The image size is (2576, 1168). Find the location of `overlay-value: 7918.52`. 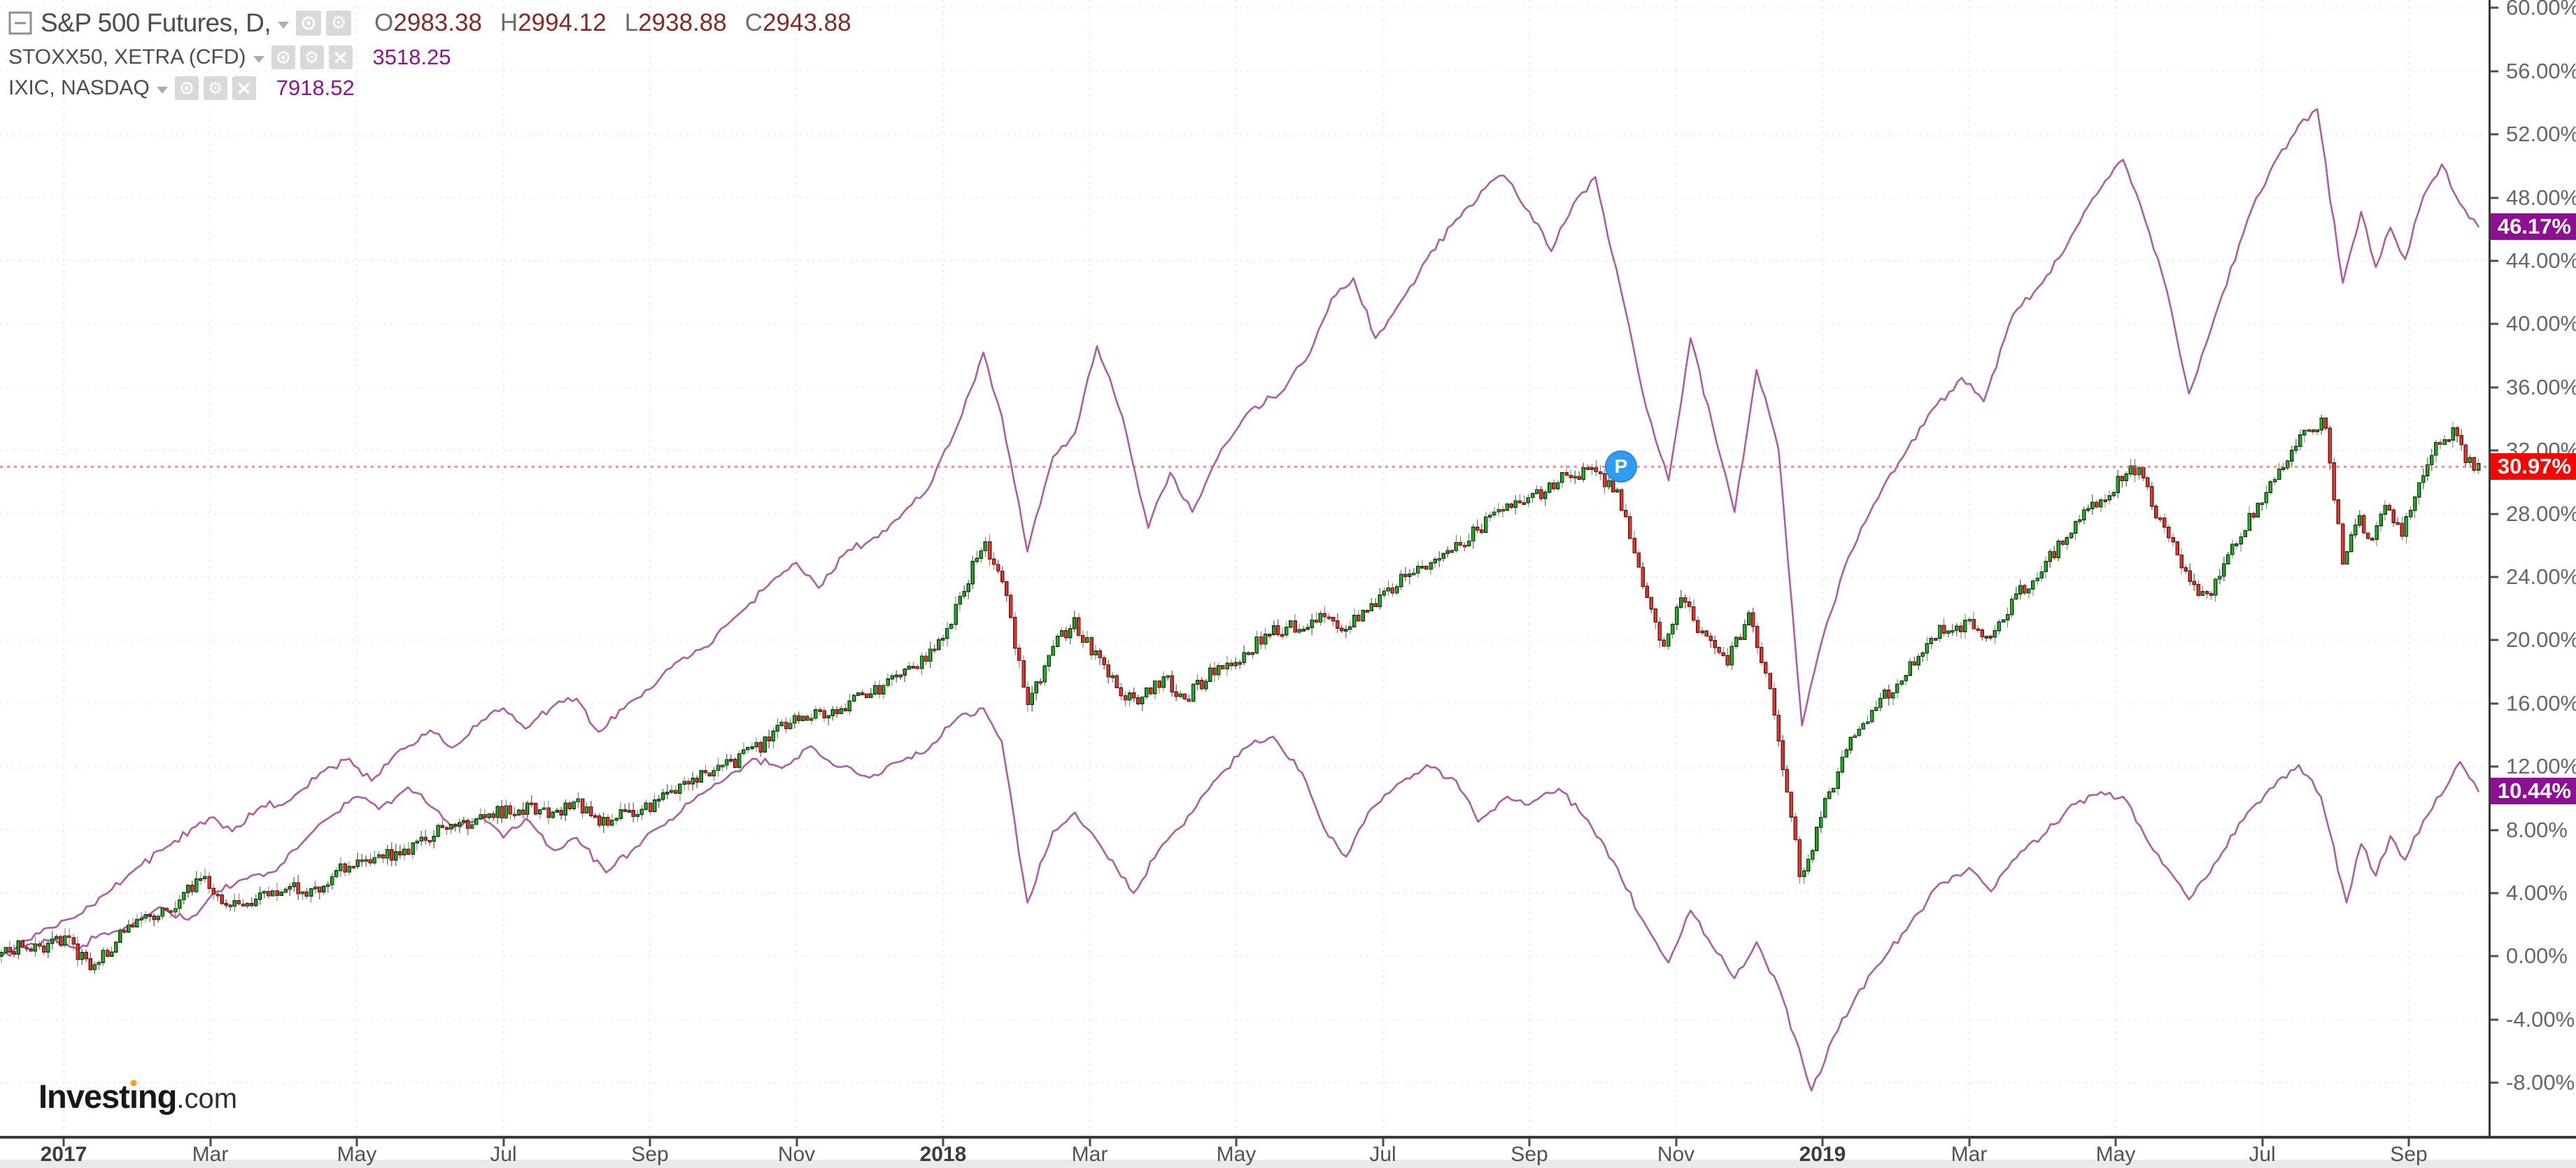

overlay-value: 7918.52 is located at coordinates (315, 88).